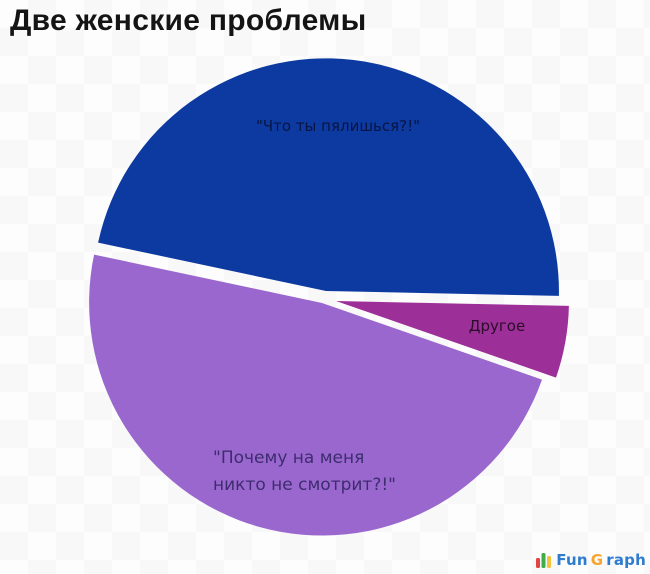 This screenshot has height=574, width=650. What do you see at coordinates (597, 560) in the screenshot?
I see `logo-text-g: G` at bounding box center [597, 560].